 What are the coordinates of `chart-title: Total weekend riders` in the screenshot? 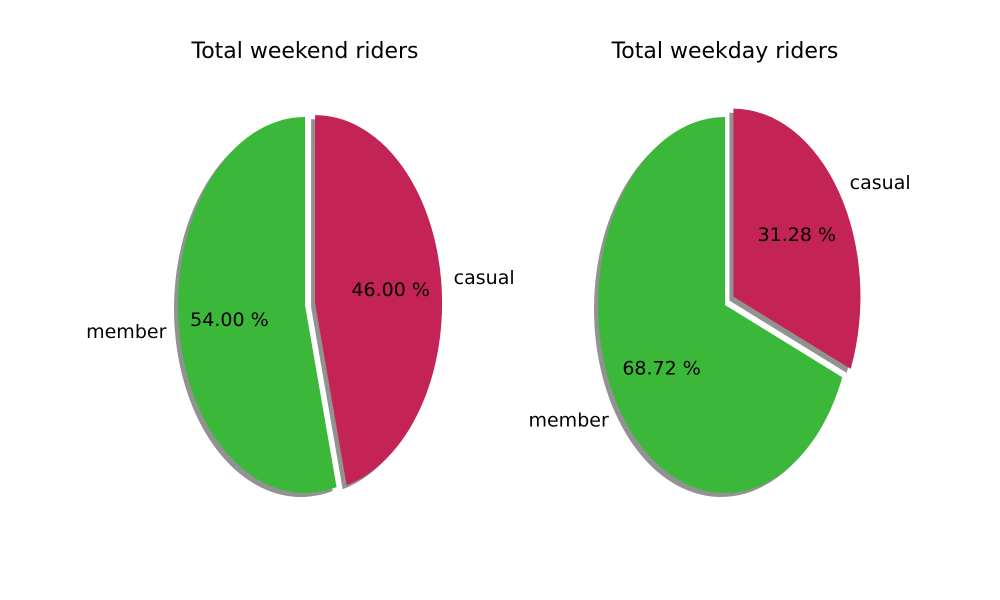 It's located at (305, 51).